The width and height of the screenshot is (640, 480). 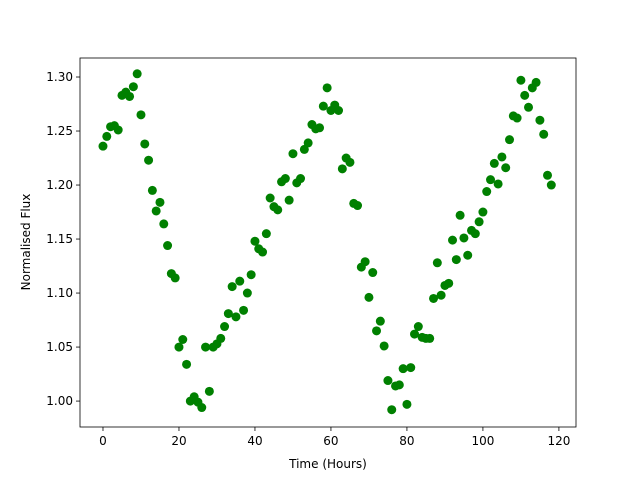 I want to click on y-axis-label: Normalised Flux, so click(x=26, y=242).